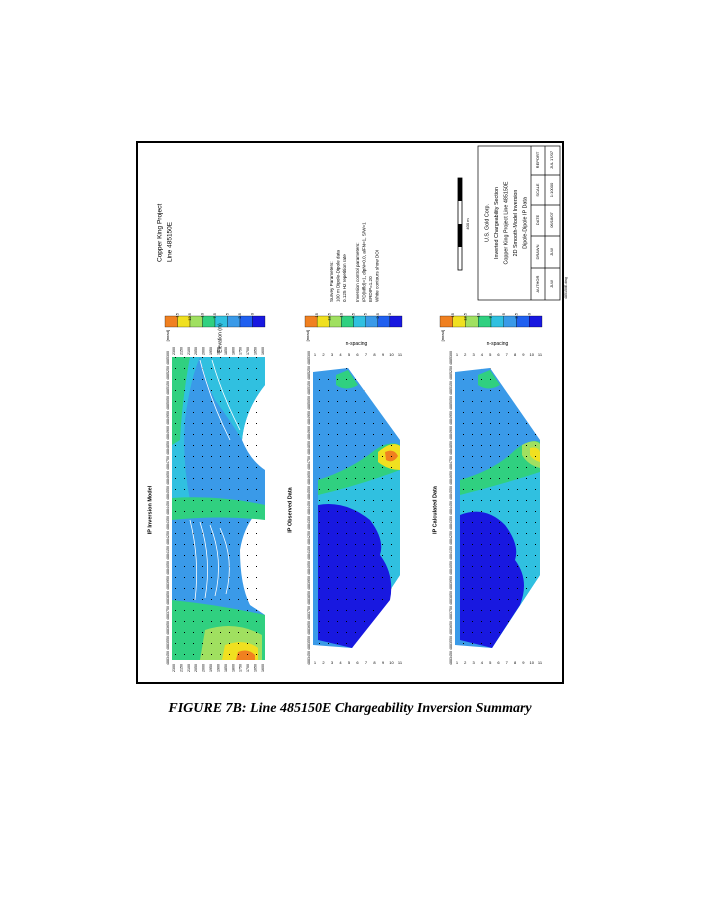  What do you see at coordinates (451, 478) in the screenshot?
I see `northing-label: 4884650` at bounding box center [451, 478].